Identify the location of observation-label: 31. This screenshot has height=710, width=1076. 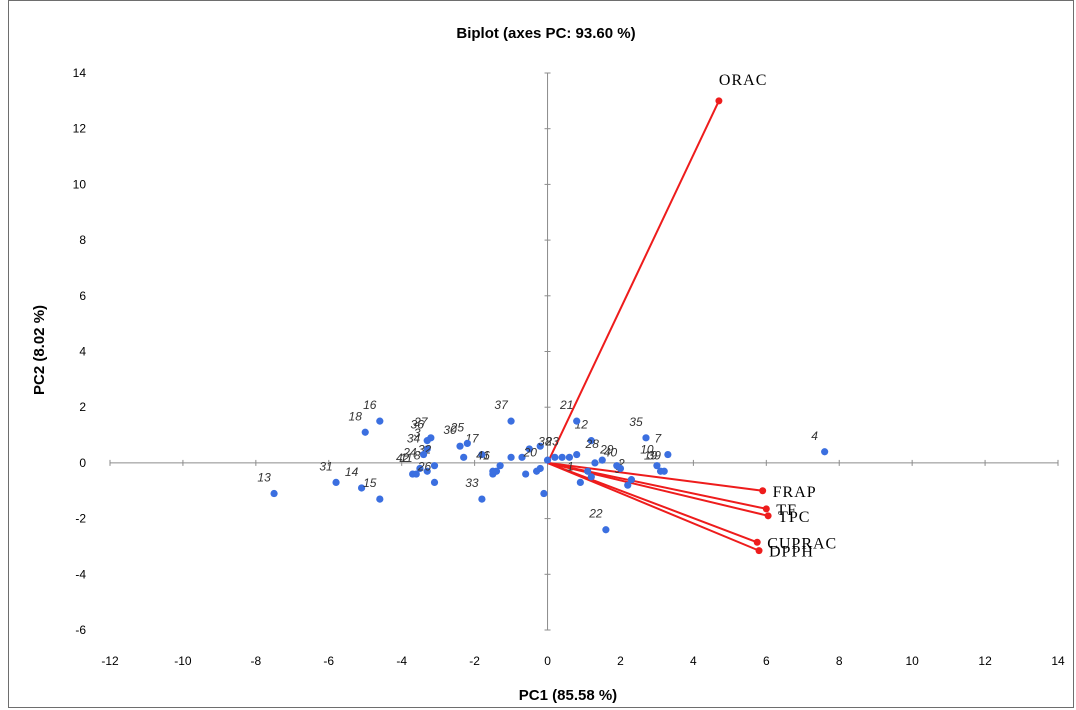
(325, 466).